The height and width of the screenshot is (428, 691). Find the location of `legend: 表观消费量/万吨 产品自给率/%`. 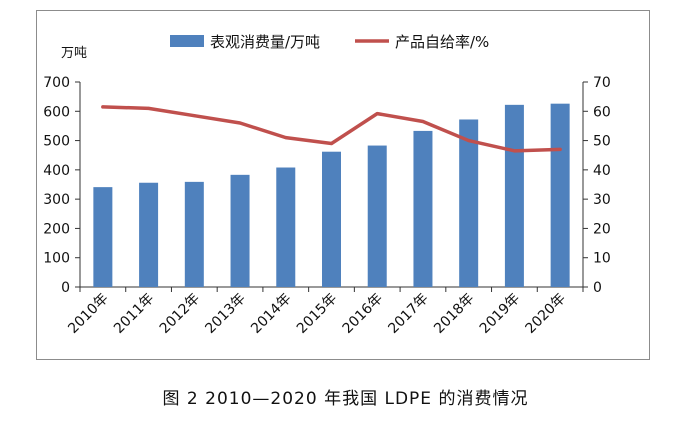

legend: 表观消费量/万吨 产品自给率/% is located at coordinates (329, 42).